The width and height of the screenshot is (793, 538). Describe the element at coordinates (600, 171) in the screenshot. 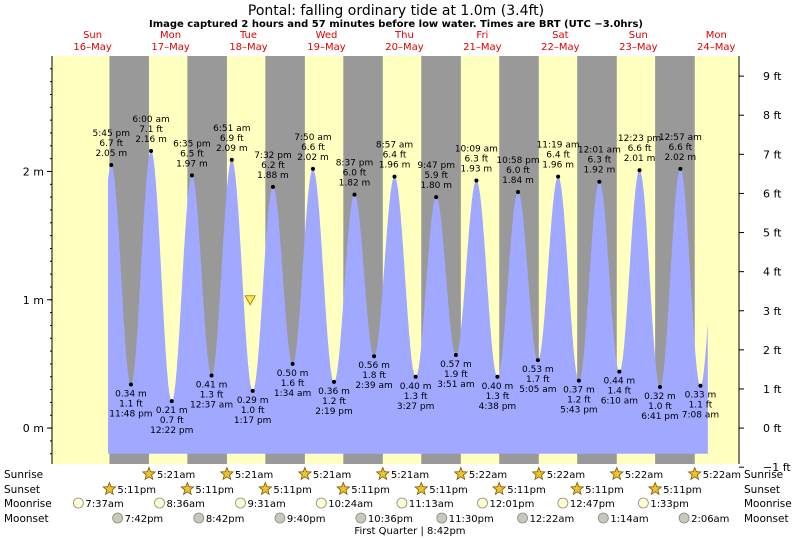

I see `high-tide-meters: 1.92 m` at that location.